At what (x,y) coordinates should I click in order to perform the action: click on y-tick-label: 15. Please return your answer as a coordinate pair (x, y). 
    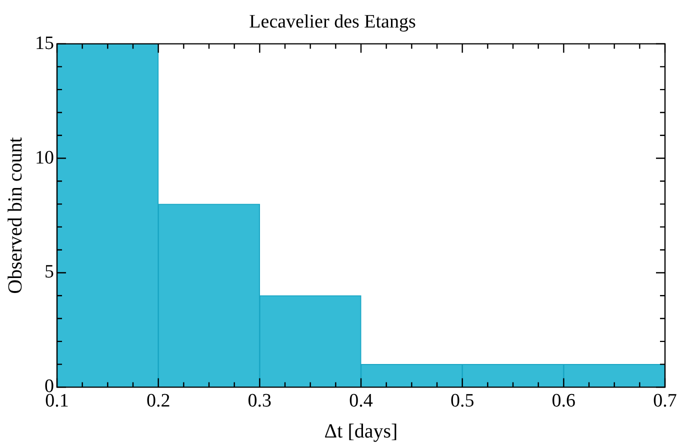
    Looking at the image, I should click on (44, 43).